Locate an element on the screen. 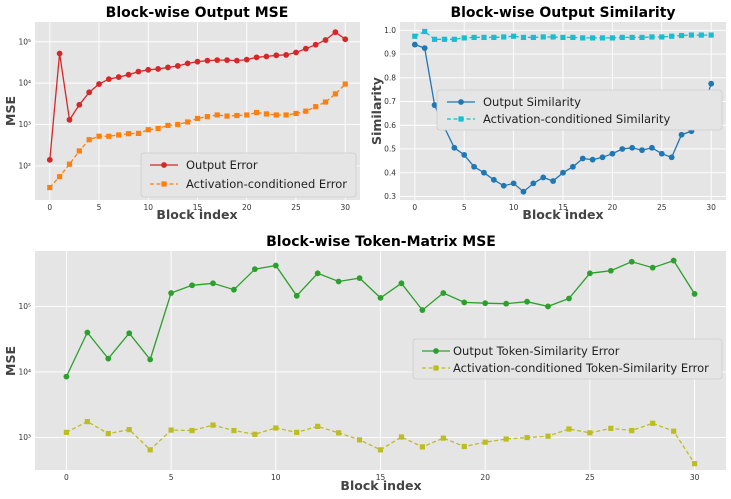 The image size is (731, 499). y-tick-labels: 10² 10³ 10⁴ 10⁵ is located at coordinates (24, 103).